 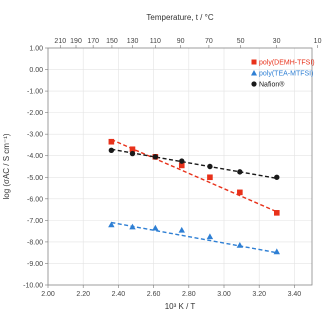 What do you see at coordinates (48, 294) in the screenshot?
I see `x-tick-label: 2.00` at bounding box center [48, 294].